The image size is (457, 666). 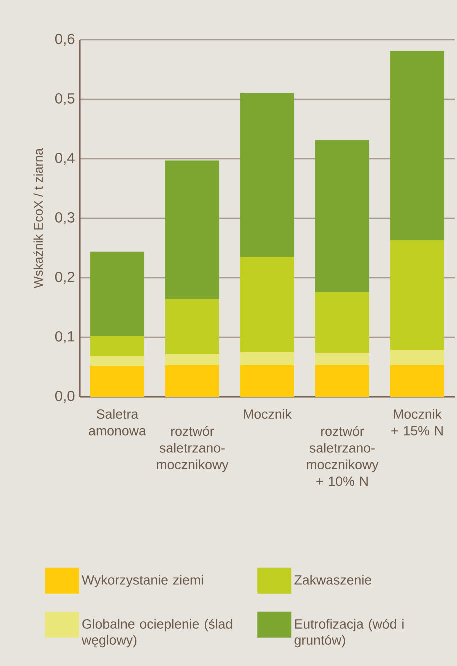 What do you see at coordinates (65, 99) in the screenshot?
I see `y-tick-label: 0,5` at bounding box center [65, 99].